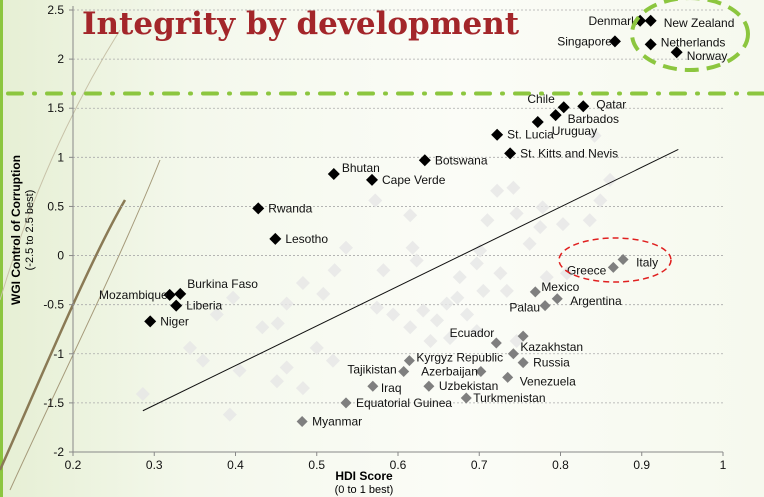 This screenshot has width=764, height=497. Describe the element at coordinates (364, 476) in the screenshot. I see `x-axis-label: HDI Score` at that location.